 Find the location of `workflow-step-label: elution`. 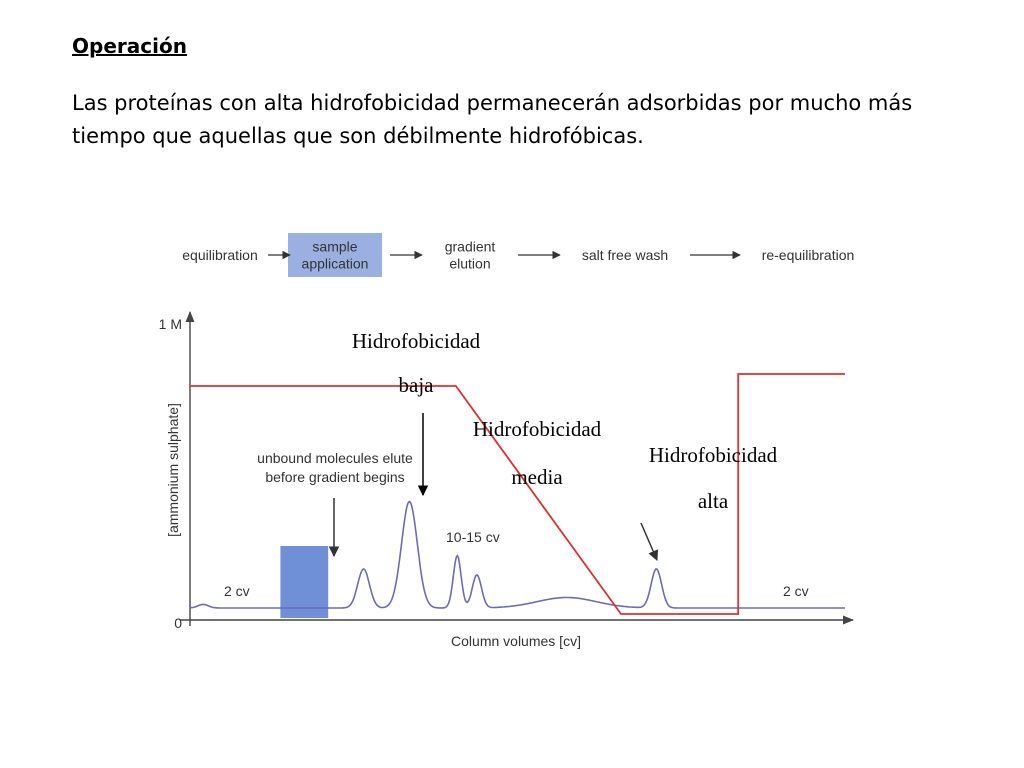

workflow-step-label: elution is located at coordinates (469, 264).